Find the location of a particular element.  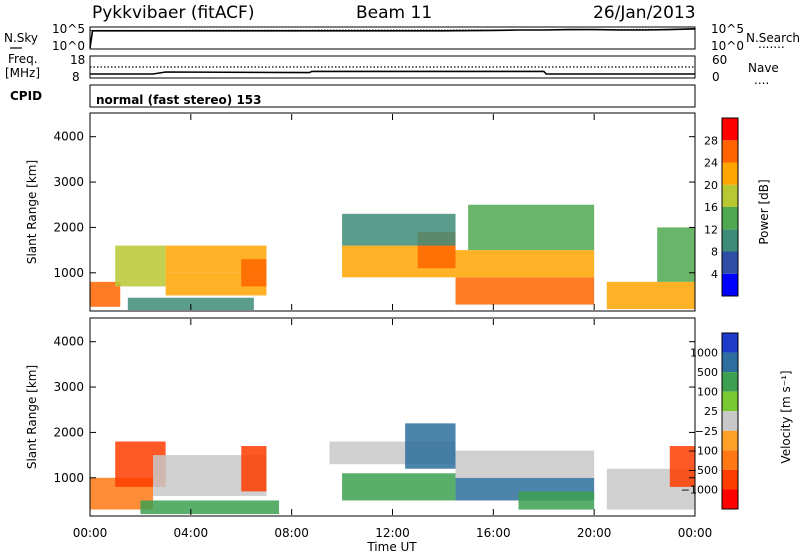

power-colorbar-tick: 28 is located at coordinates (711, 140).